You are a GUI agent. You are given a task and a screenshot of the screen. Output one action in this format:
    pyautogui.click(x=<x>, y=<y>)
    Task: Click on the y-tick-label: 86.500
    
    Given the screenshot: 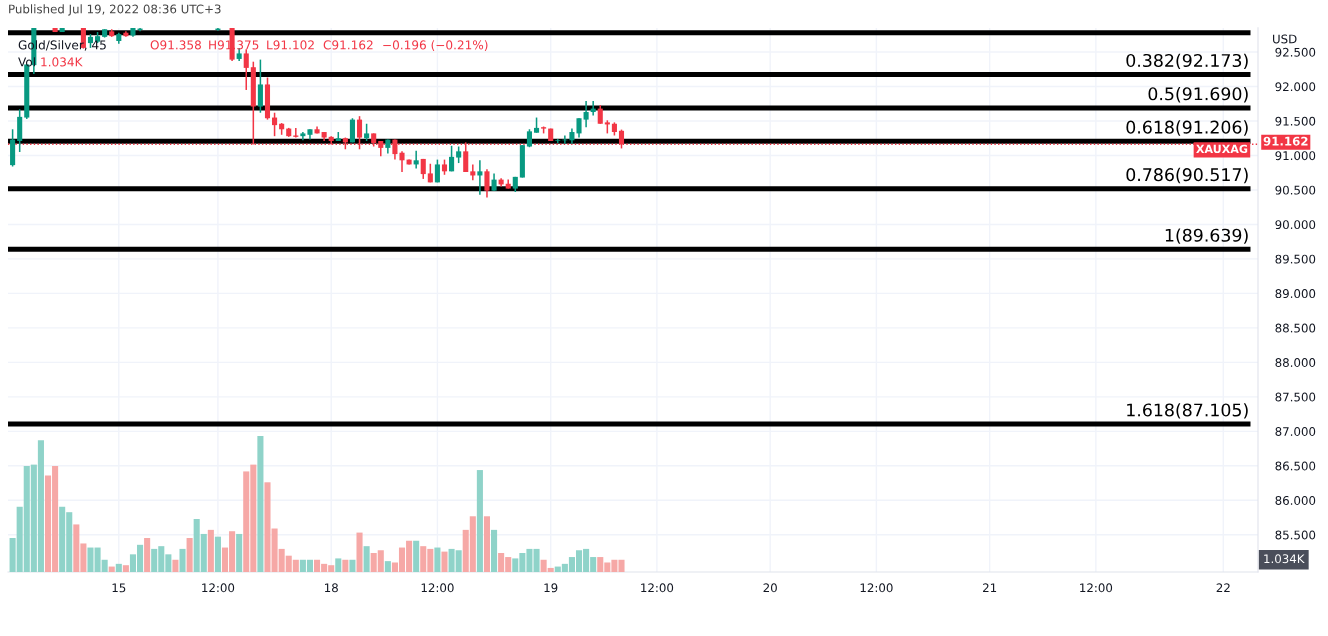 What is the action you would take?
    pyautogui.click(x=1295, y=466)
    